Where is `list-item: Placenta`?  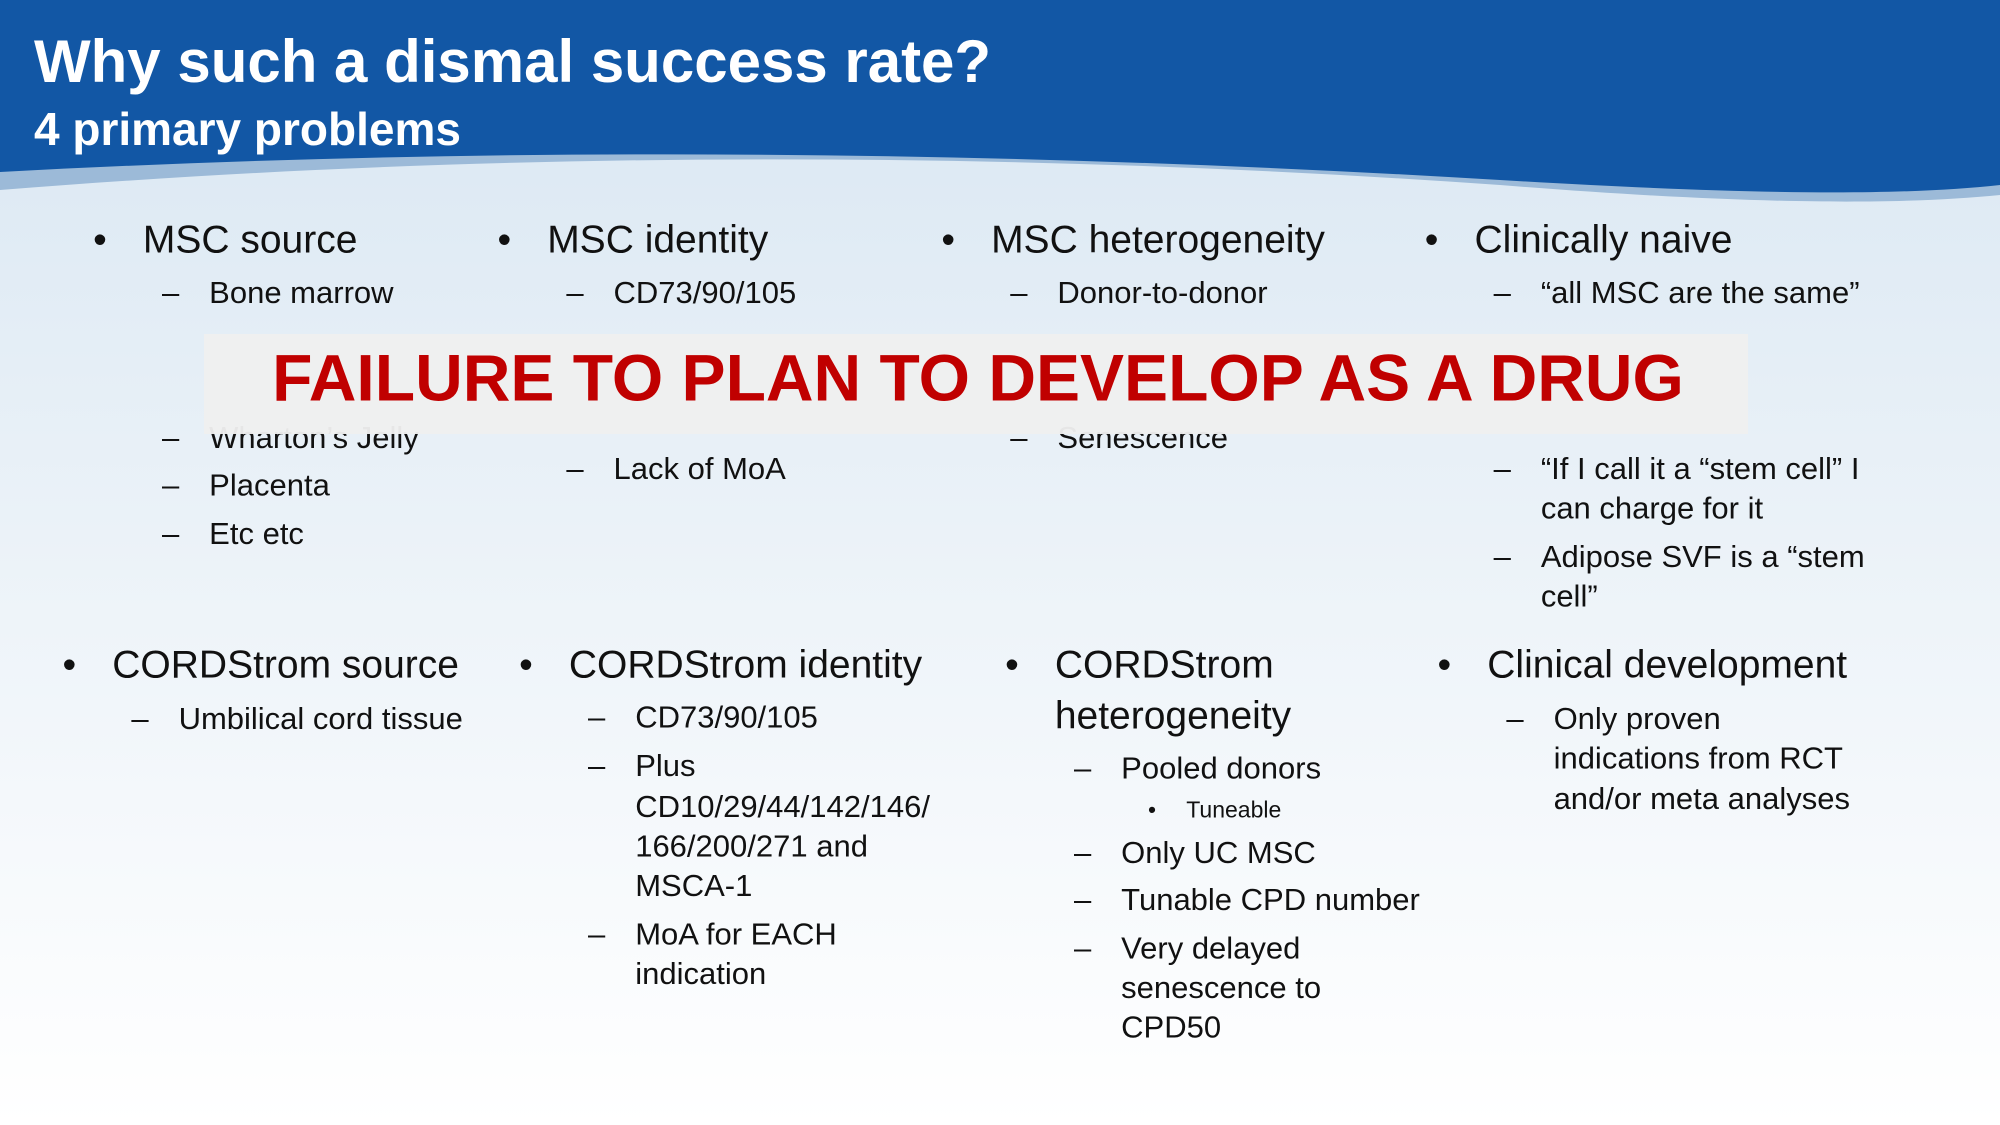 list-item: Placenta is located at coordinates (269, 484).